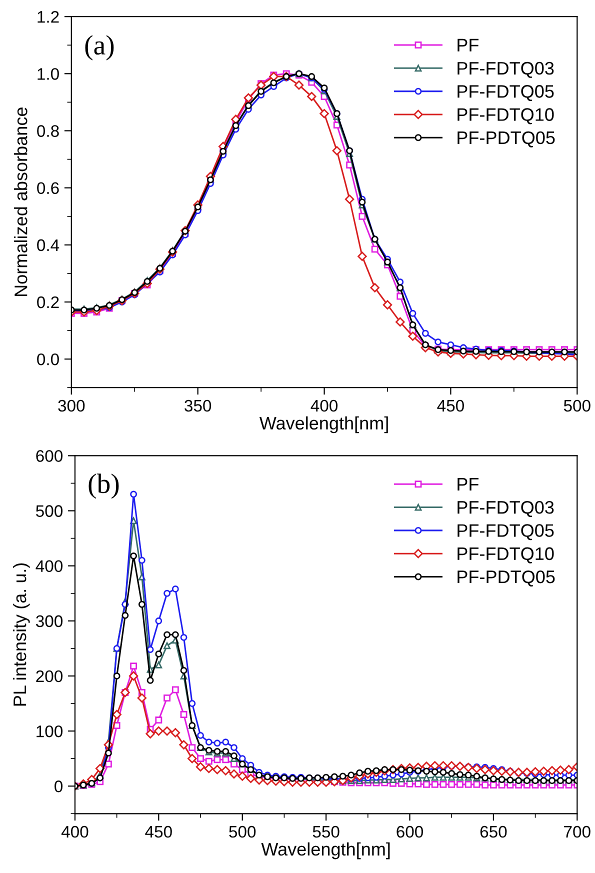  What do you see at coordinates (198, 406) in the screenshot?
I see `x-tick-label: 350` at bounding box center [198, 406].